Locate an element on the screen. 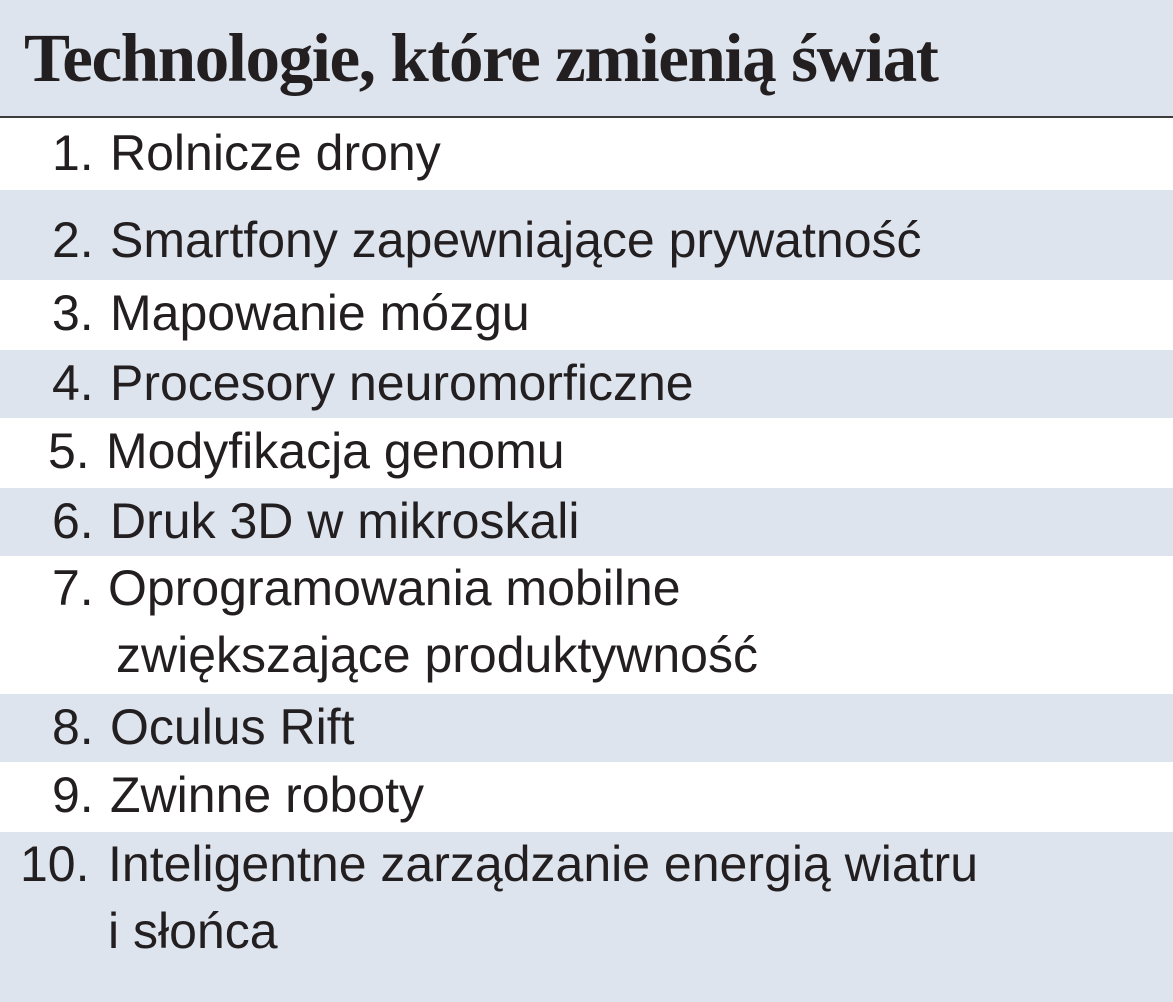  item-label: Druk 3D w mikroskali is located at coordinates (345, 521).